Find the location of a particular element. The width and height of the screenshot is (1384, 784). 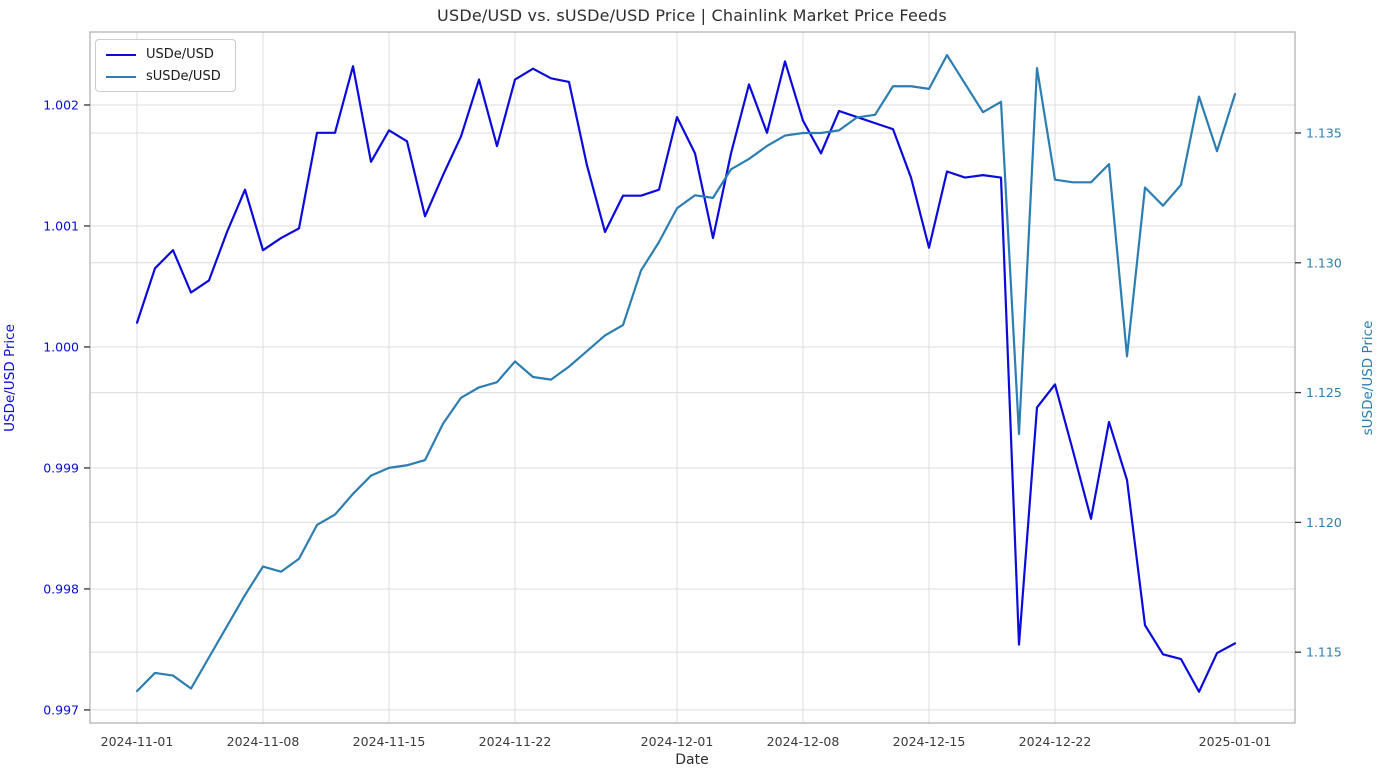

legend-label-susde: sUSDe/USD is located at coordinates (183, 76).